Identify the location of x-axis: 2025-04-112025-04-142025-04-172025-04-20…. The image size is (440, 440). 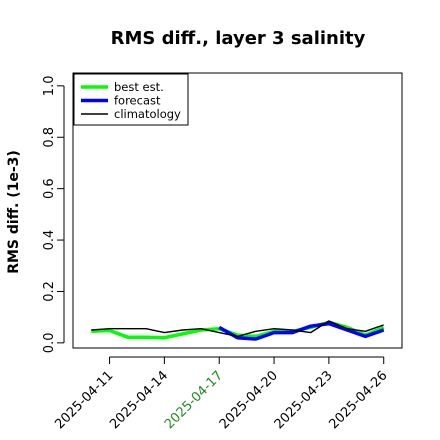
(221, 394).